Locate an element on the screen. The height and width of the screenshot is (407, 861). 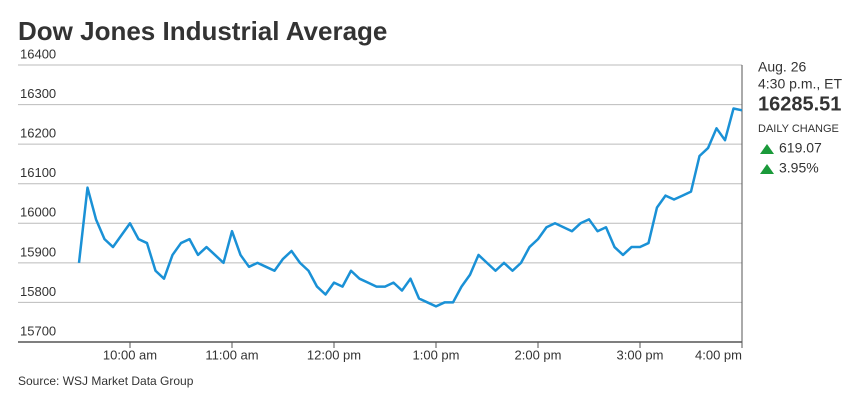
x-tick-label: 2:00 pm is located at coordinates (538, 354).